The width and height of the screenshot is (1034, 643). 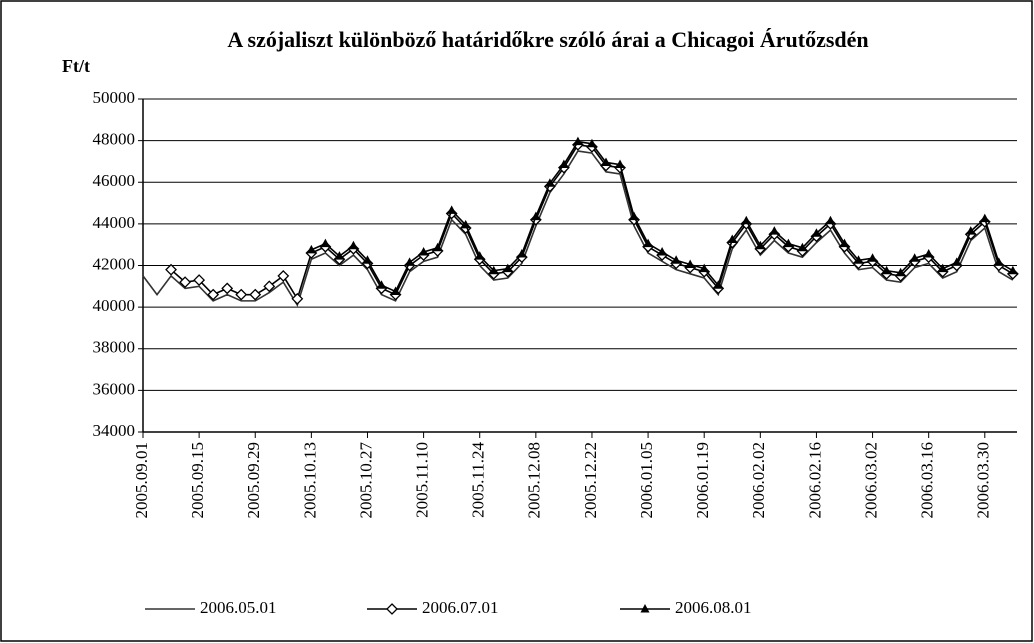 What do you see at coordinates (253, 480) in the screenshot?
I see `x-tick-label: 2005.09.29` at bounding box center [253, 480].